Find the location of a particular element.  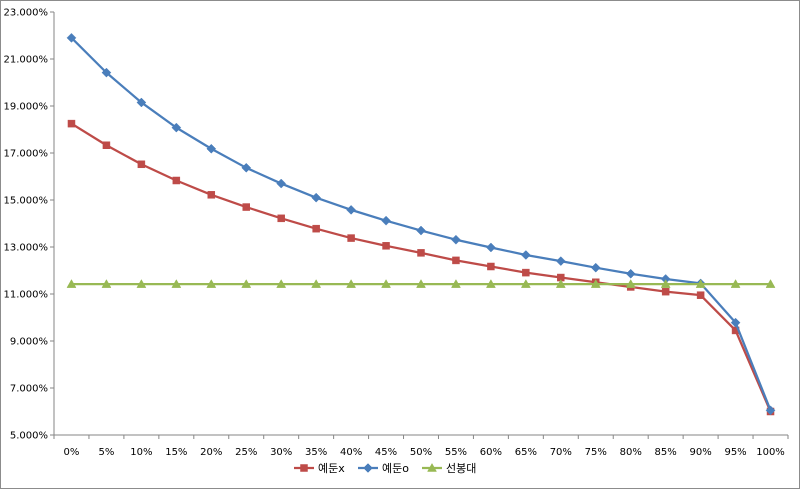

x-tick-label: 60% is located at coordinates (491, 452).